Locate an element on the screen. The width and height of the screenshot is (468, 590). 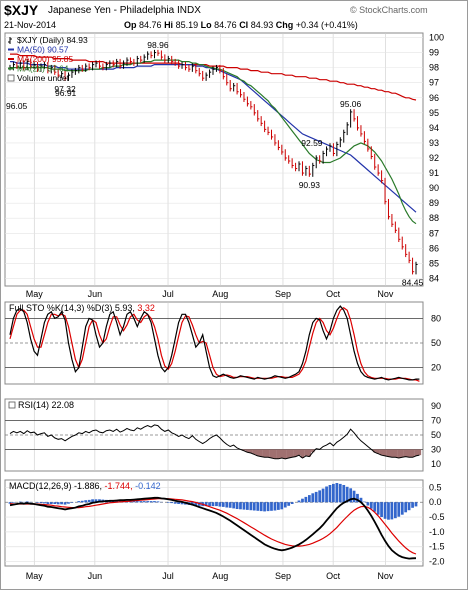
price-annotation: 96.05 is located at coordinates (17, 106).